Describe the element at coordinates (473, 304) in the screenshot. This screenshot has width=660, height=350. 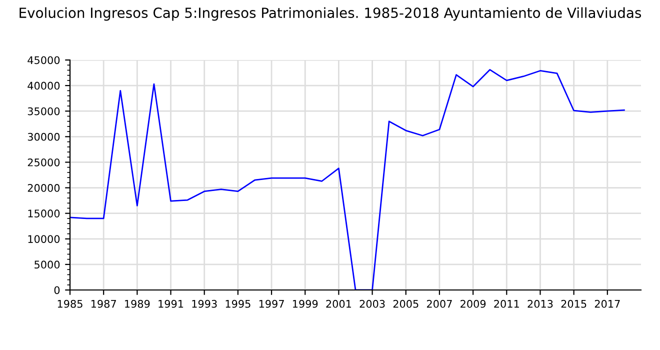
I see `x-tick-label: 2009` at that location.